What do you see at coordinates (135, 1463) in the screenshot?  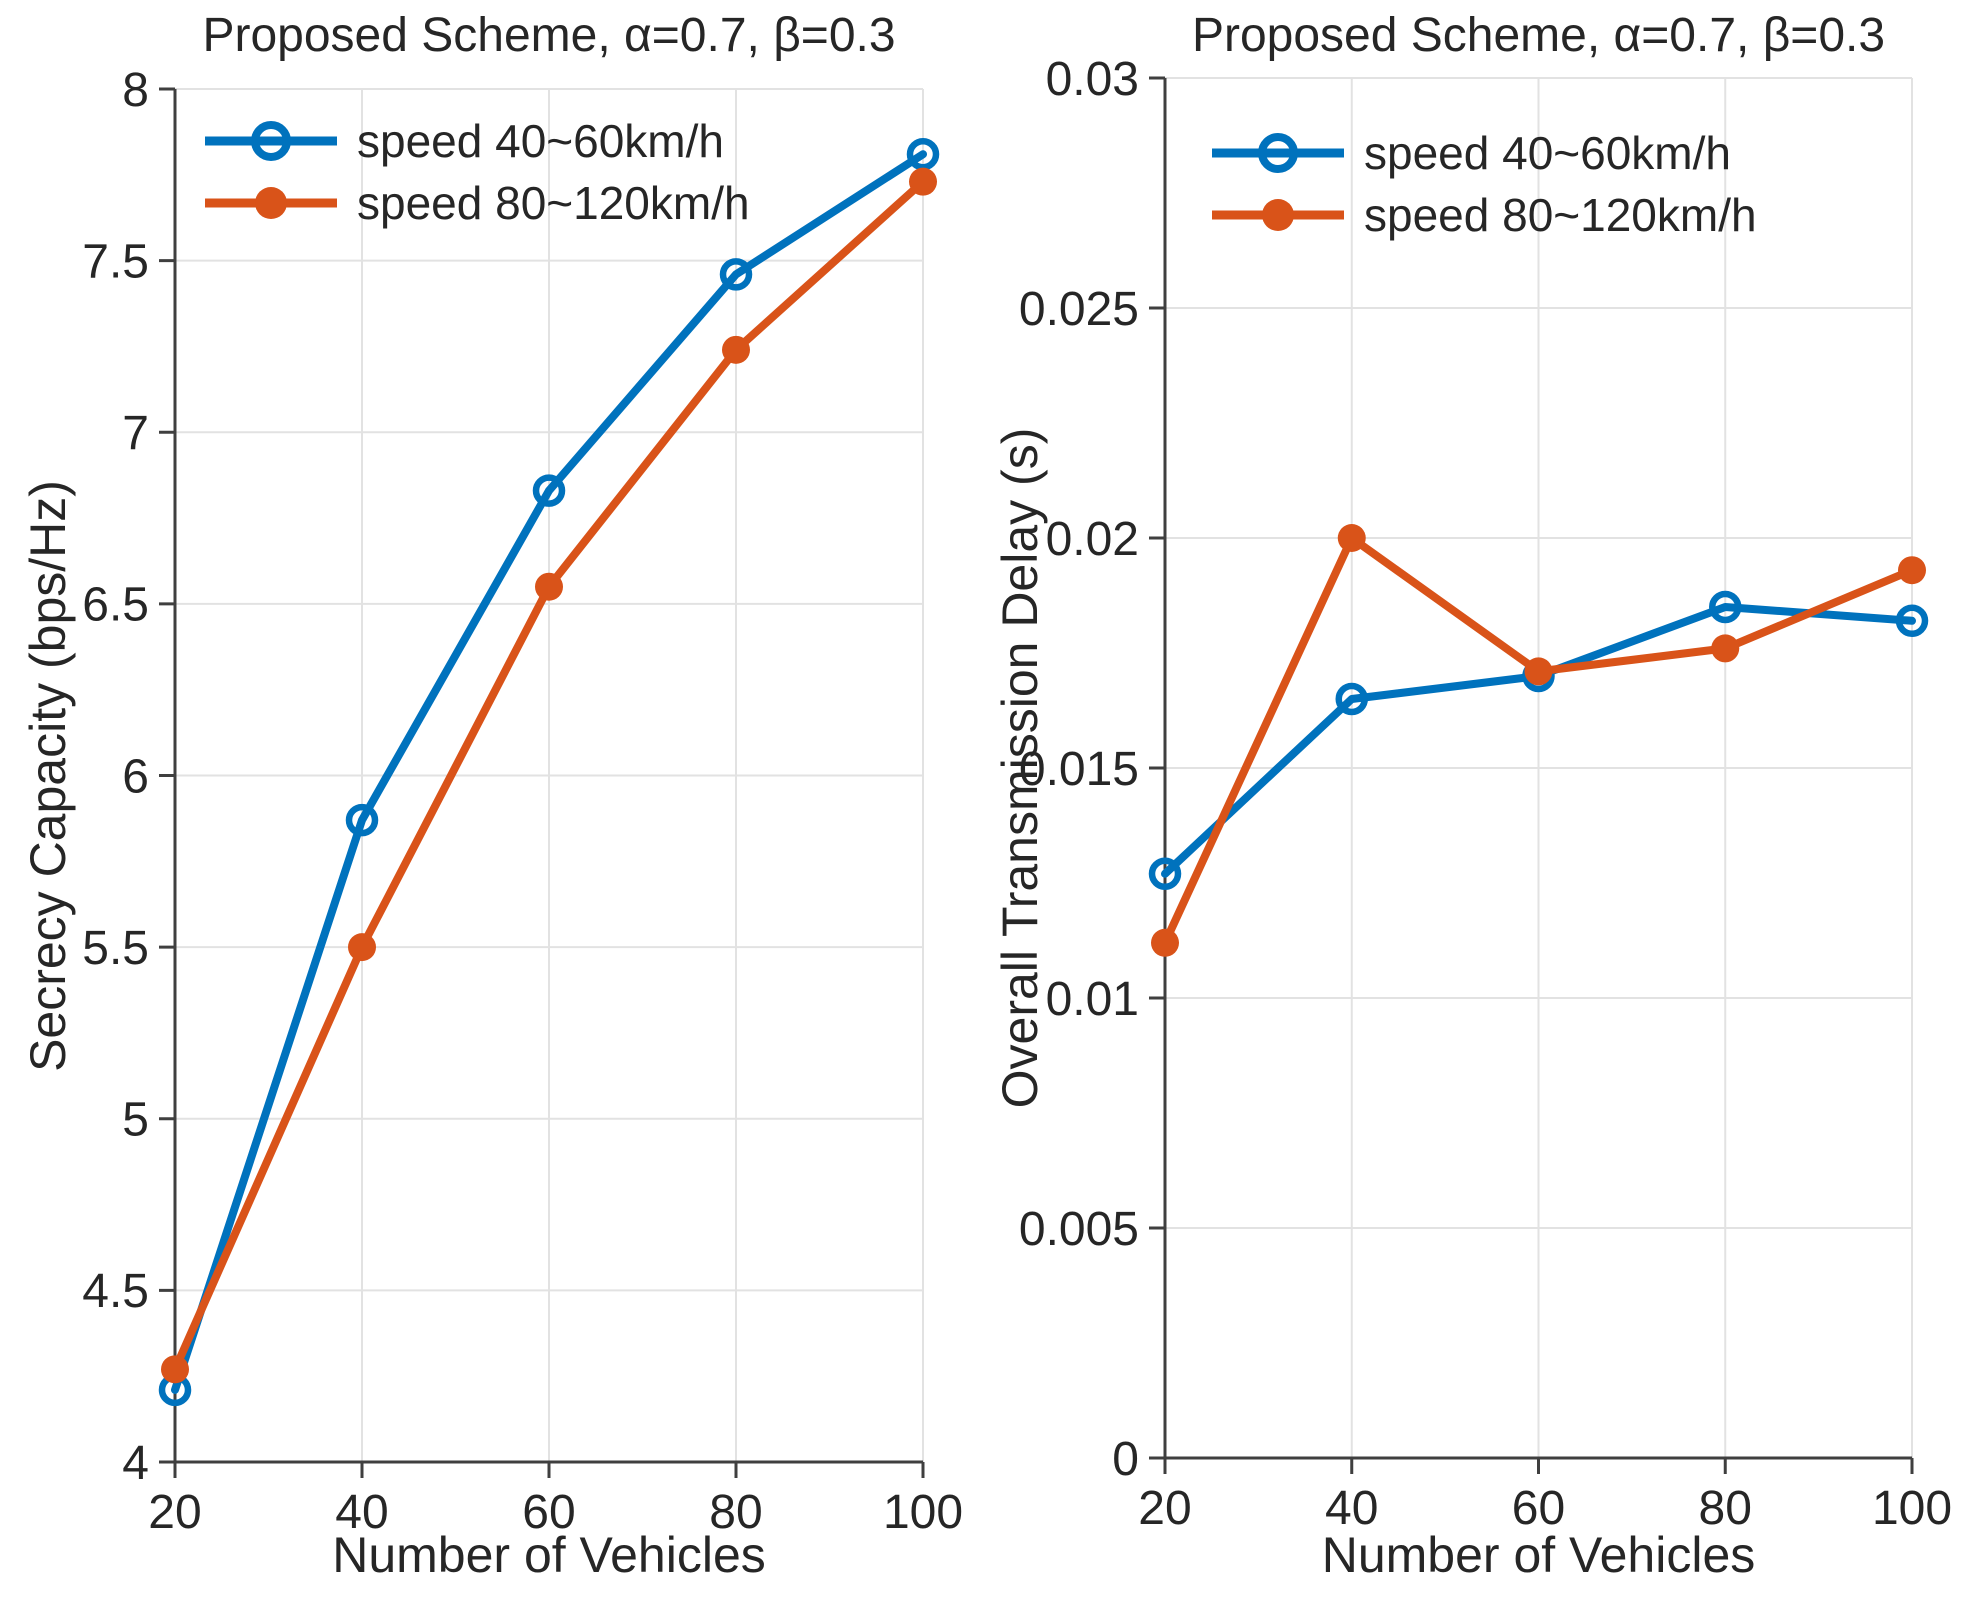 I see `svg-text: 4` at bounding box center [135, 1463].